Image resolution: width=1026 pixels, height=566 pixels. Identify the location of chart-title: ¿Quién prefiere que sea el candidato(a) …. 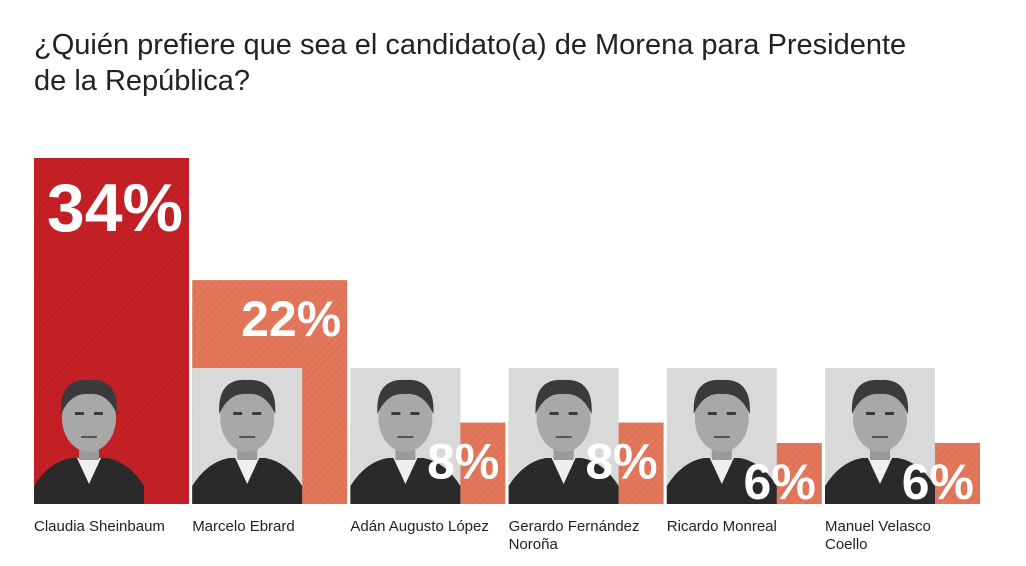
(470, 63).